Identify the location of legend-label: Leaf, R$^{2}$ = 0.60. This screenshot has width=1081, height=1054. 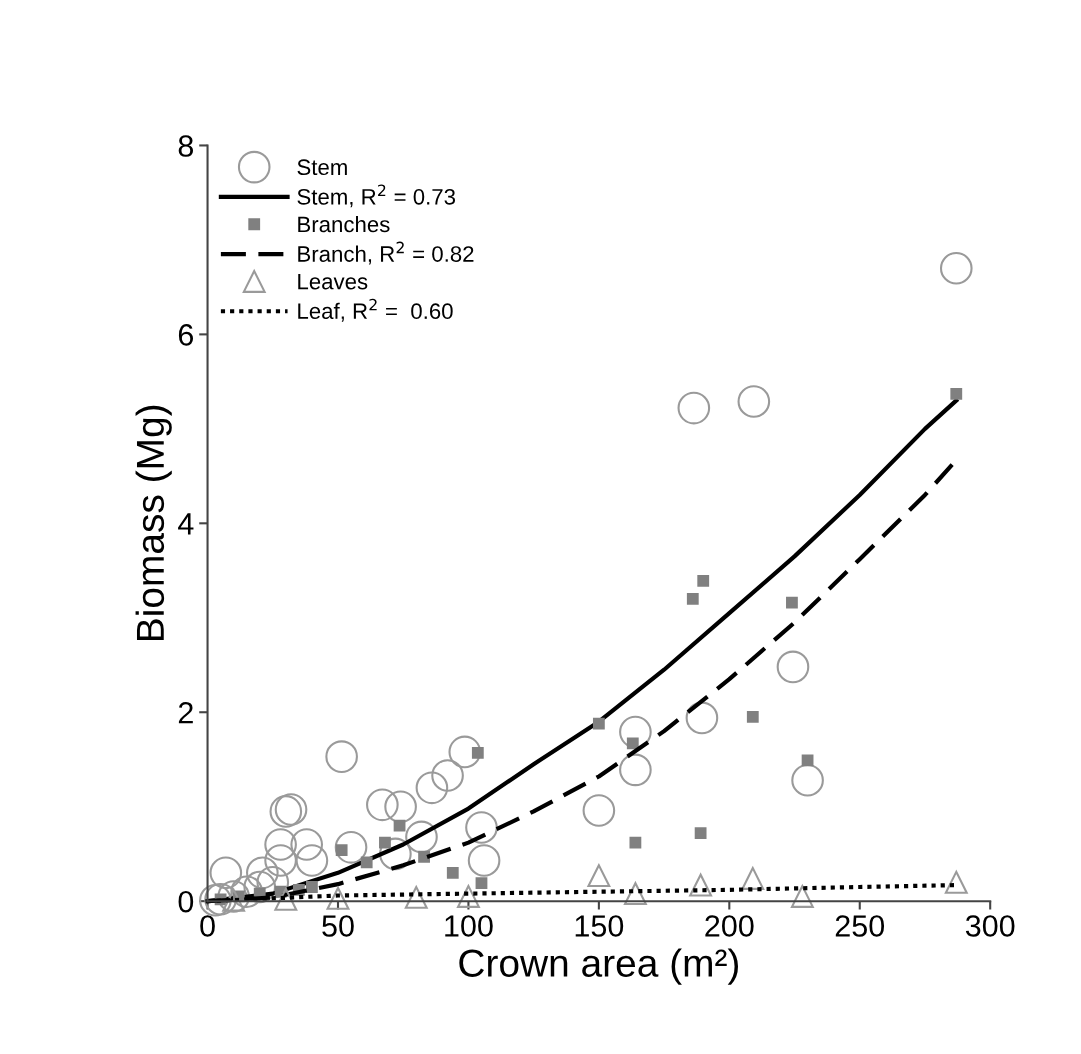
(375, 310).